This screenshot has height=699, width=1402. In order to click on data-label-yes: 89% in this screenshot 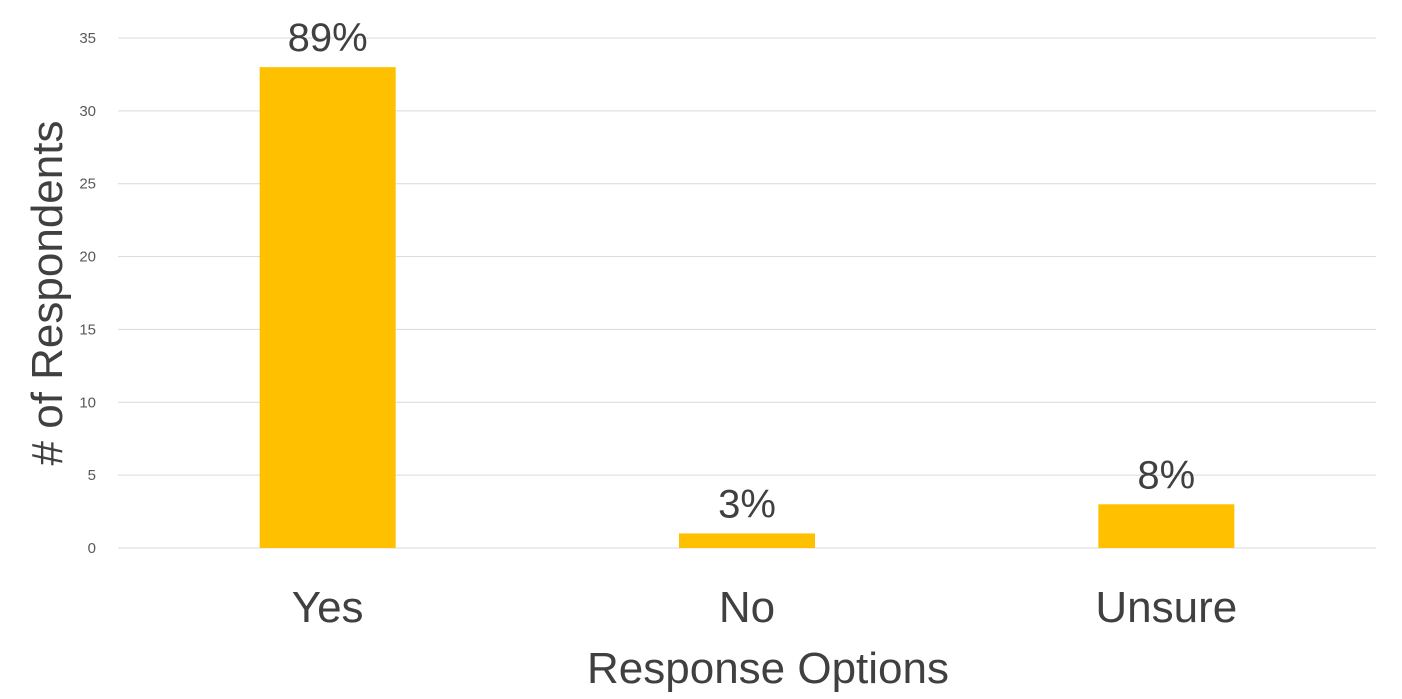, I will do `click(328, 38)`.